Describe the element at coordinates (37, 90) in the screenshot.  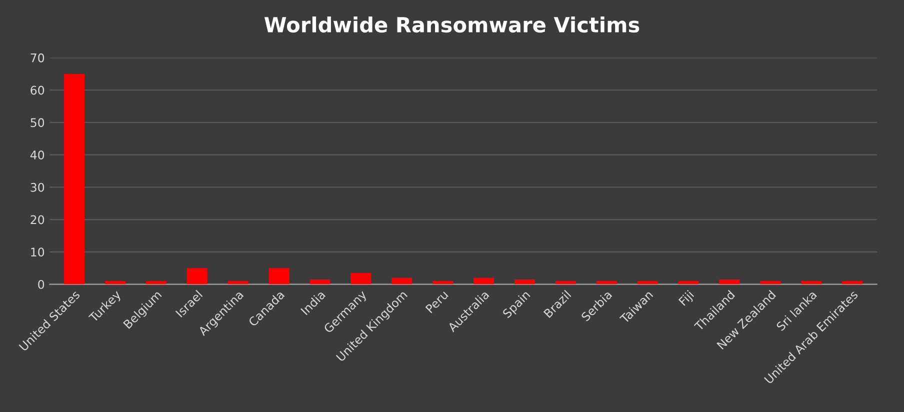
I see `y-tick-label: 60` at that location.